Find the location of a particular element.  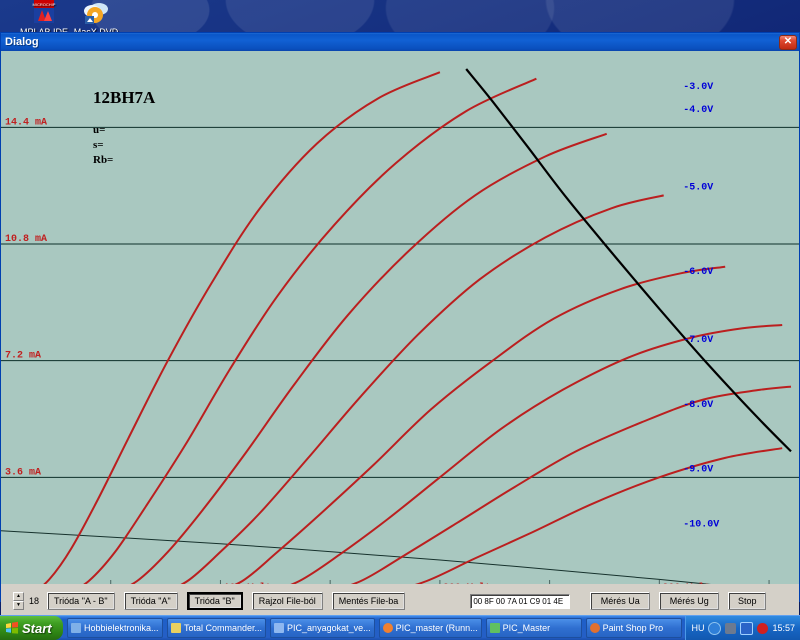

save-to-file-button: Mentés File-ba is located at coordinates (368, 601).